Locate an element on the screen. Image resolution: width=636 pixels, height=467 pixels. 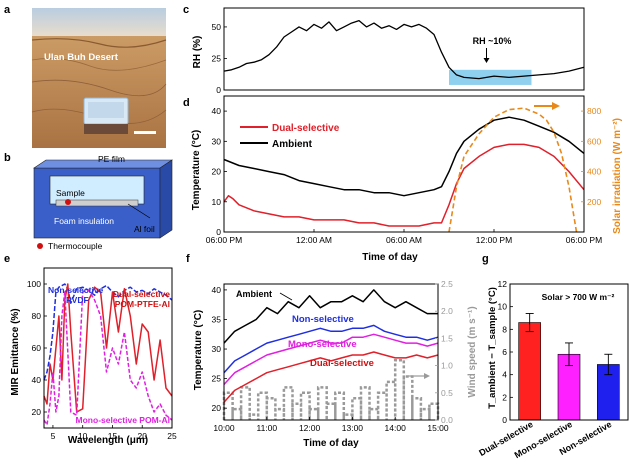
f-y2-ytick-label: 0.0 is located at coordinates (447, 420).